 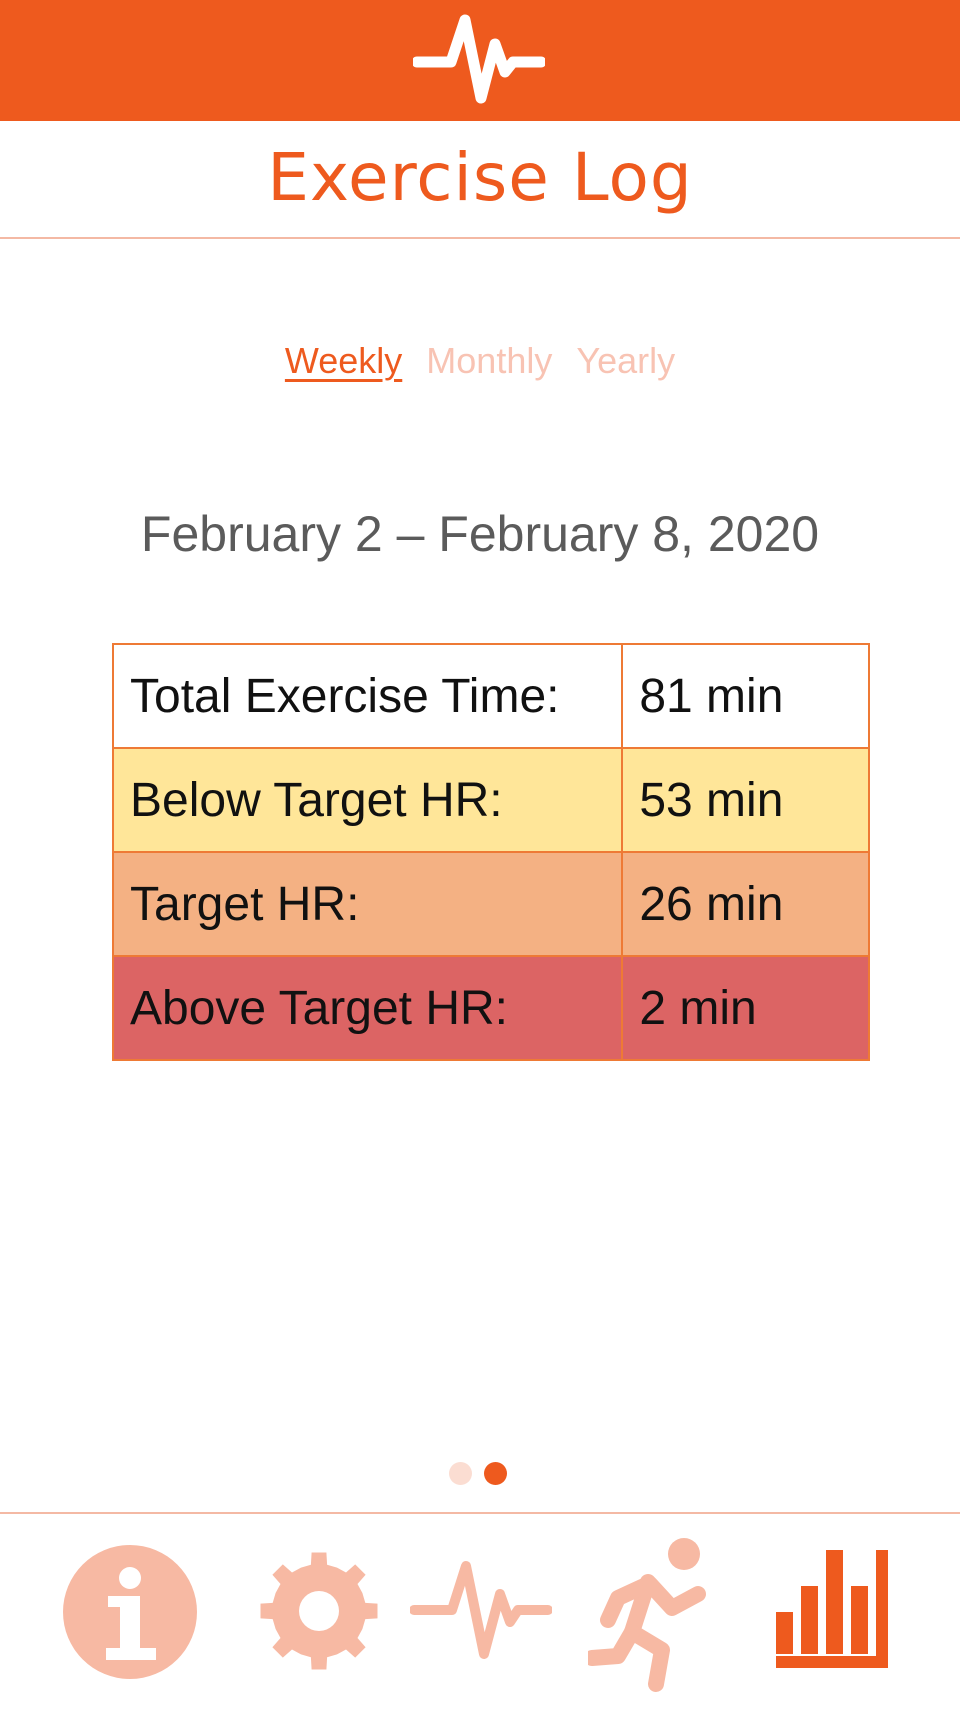 What do you see at coordinates (367, 696) in the screenshot?
I see `total-exercise-label: Total Exercise Time:` at bounding box center [367, 696].